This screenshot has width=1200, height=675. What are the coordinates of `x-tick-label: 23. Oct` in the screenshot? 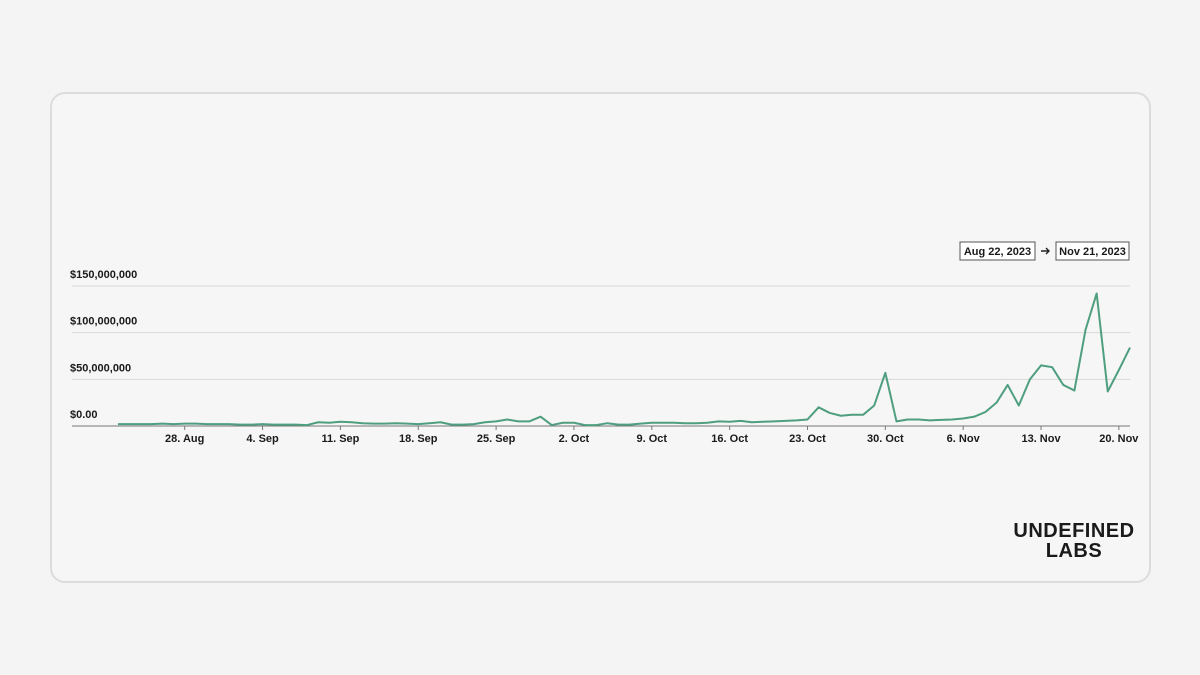 It's located at (807, 439).